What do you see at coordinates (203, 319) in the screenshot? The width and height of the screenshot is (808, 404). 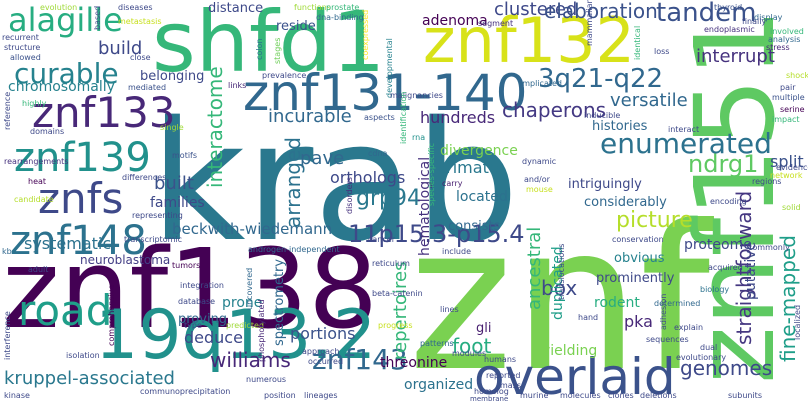 I see `word-proving: proving` at bounding box center [203, 319].